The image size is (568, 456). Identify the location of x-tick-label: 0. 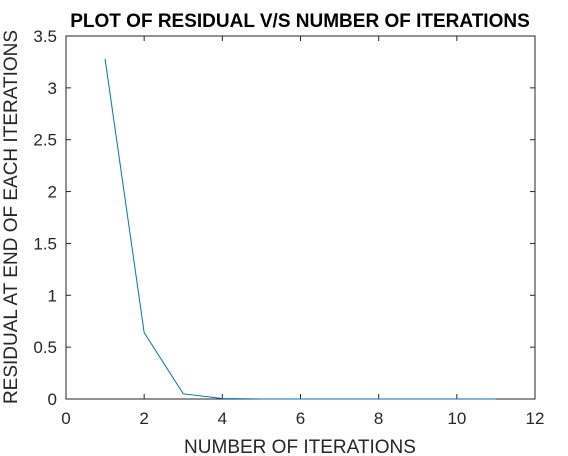
(65, 418).